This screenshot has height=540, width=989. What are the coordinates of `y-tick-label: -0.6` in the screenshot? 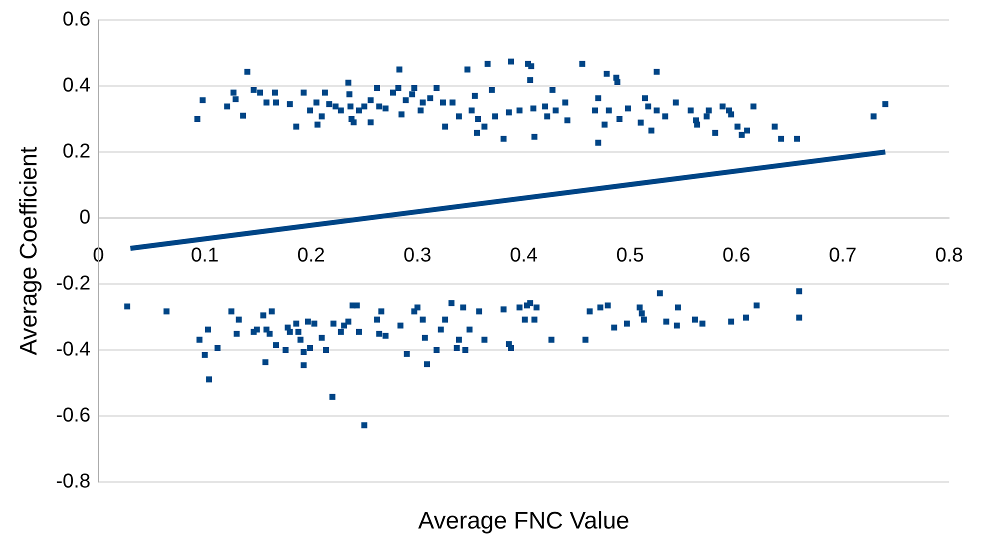 It's located at (73, 415).